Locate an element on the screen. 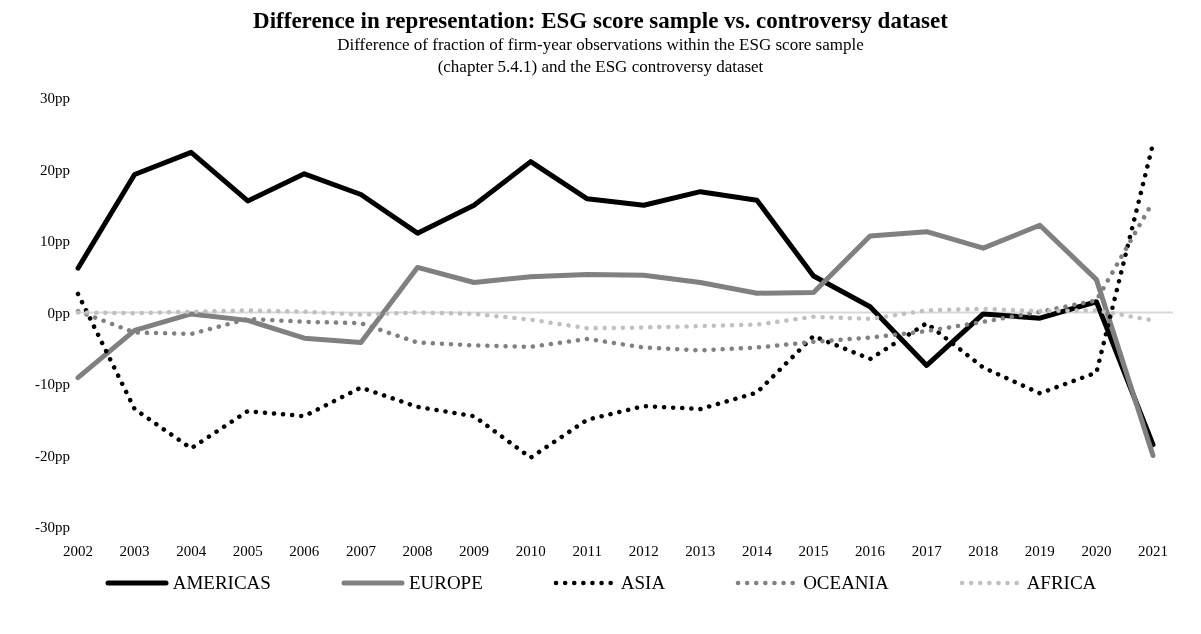  x-tick-label: 2019 is located at coordinates (1039, 550).